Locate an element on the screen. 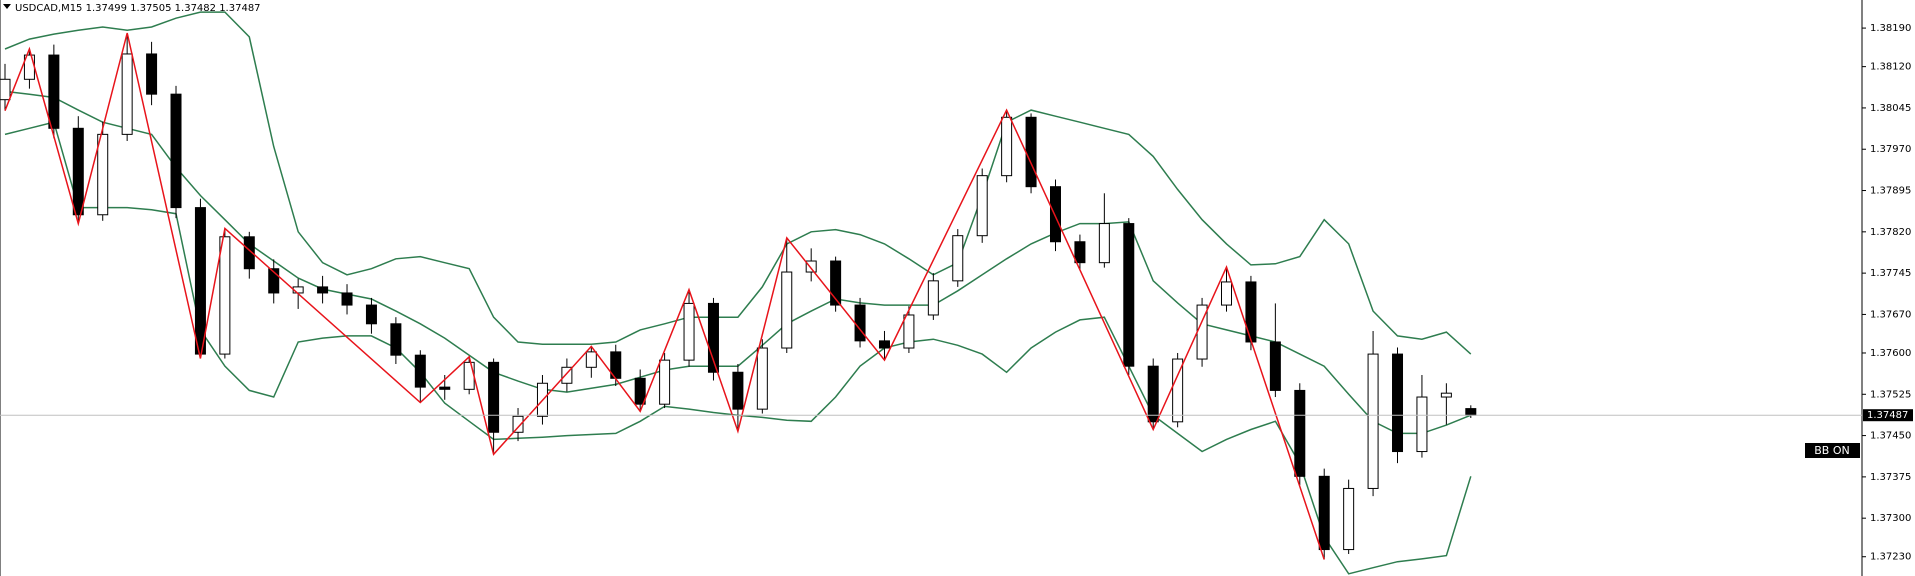  y-tick-label: 1.37820 is located at coordinates (1890, 232).